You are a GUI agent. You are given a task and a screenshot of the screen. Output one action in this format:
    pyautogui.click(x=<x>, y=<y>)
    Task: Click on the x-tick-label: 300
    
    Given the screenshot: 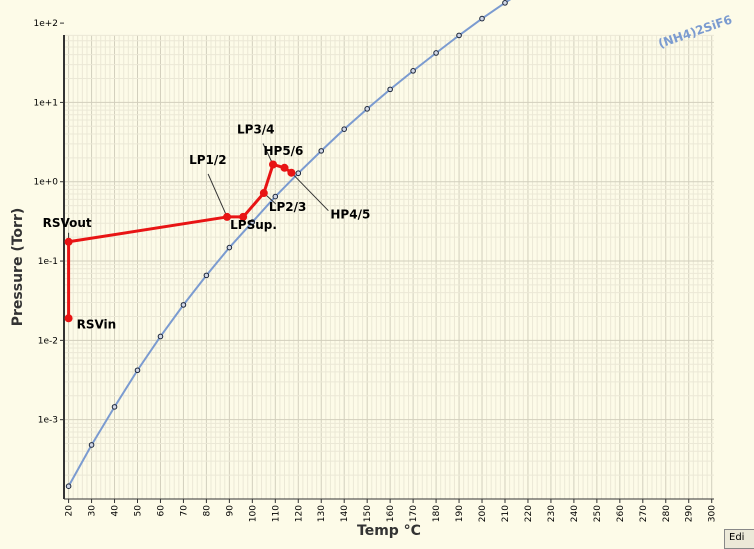 What is the action you would take?
    pyautogui.click(x=713, y=513)
    